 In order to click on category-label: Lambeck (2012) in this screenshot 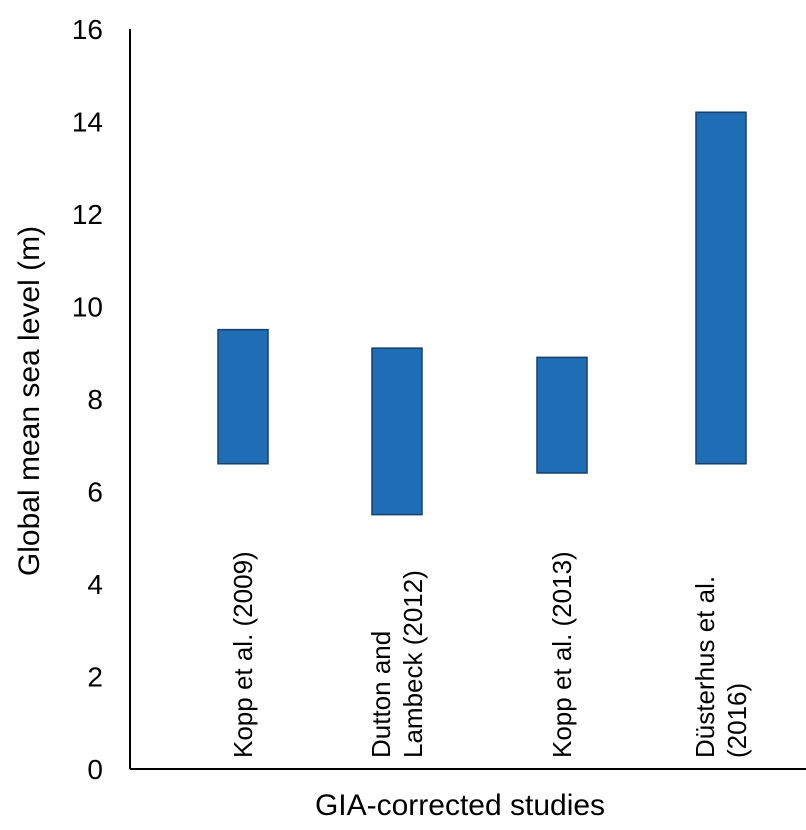, I will do `click(413, 664)`.